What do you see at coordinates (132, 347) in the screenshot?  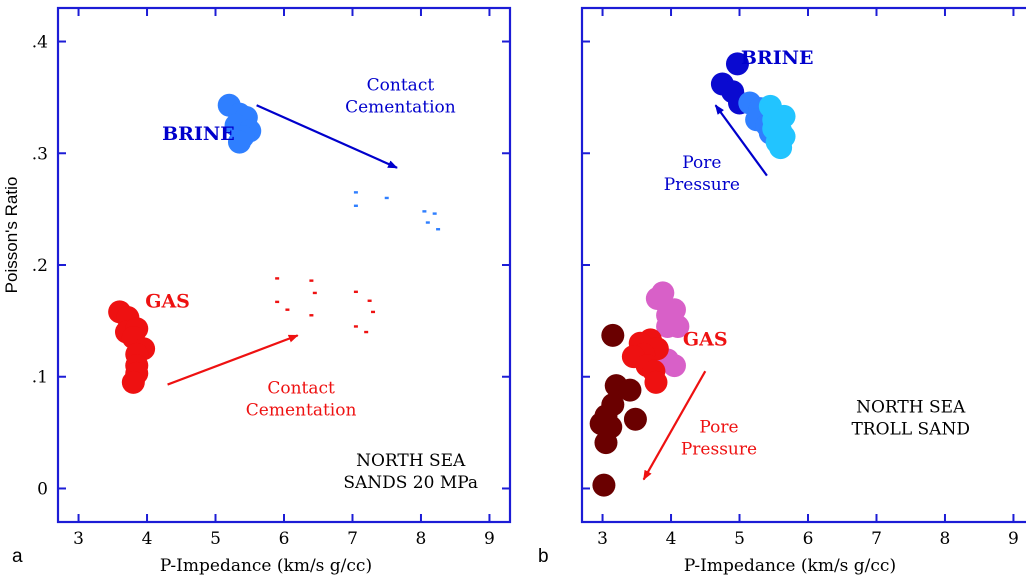 I see `series-gas` at bounding box center [132, 347].